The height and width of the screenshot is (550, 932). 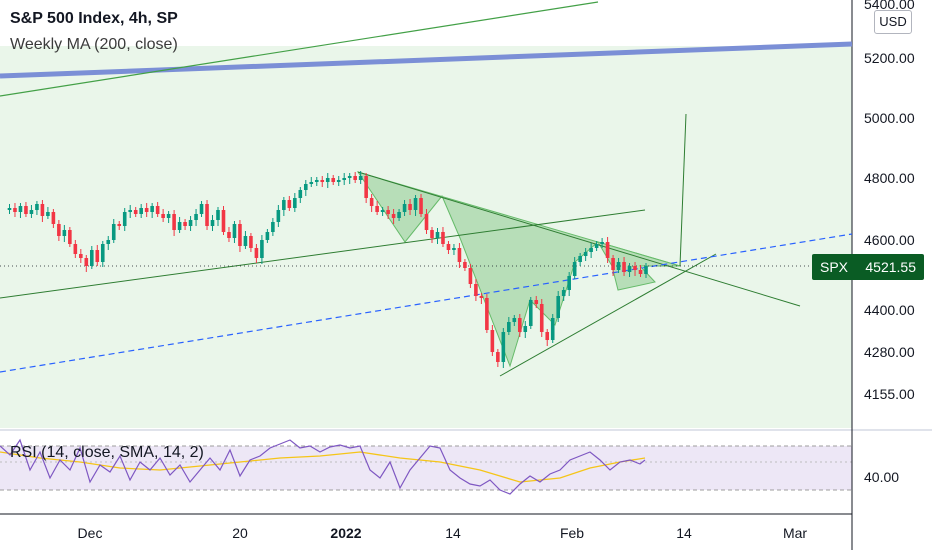 What do you see at coordinates (893, 22) in the screenshot?
I see `currency-button: USD` at bounding box center [893, 22].